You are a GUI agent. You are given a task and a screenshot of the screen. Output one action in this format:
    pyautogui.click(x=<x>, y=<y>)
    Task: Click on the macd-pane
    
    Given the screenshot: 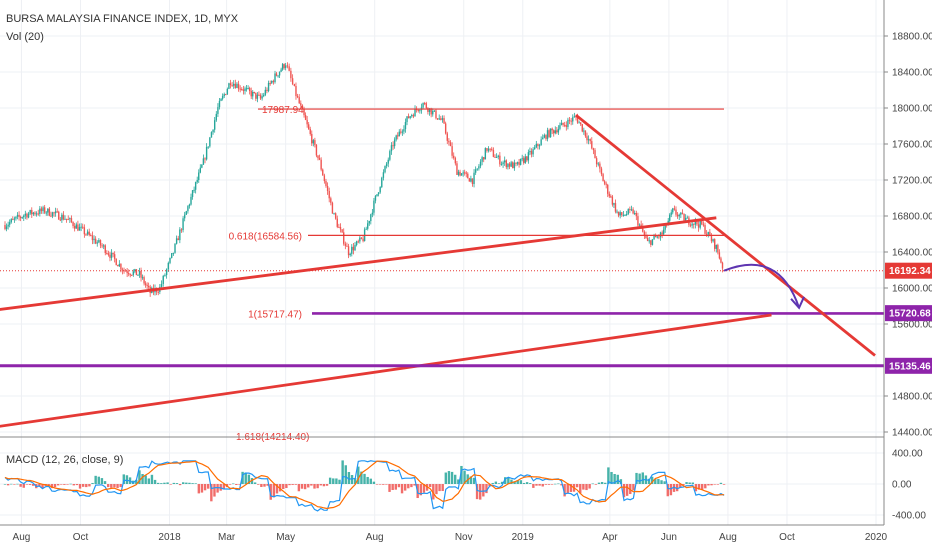 What is the action you would take?
    pyautogui.click(x=364, y=486)
    